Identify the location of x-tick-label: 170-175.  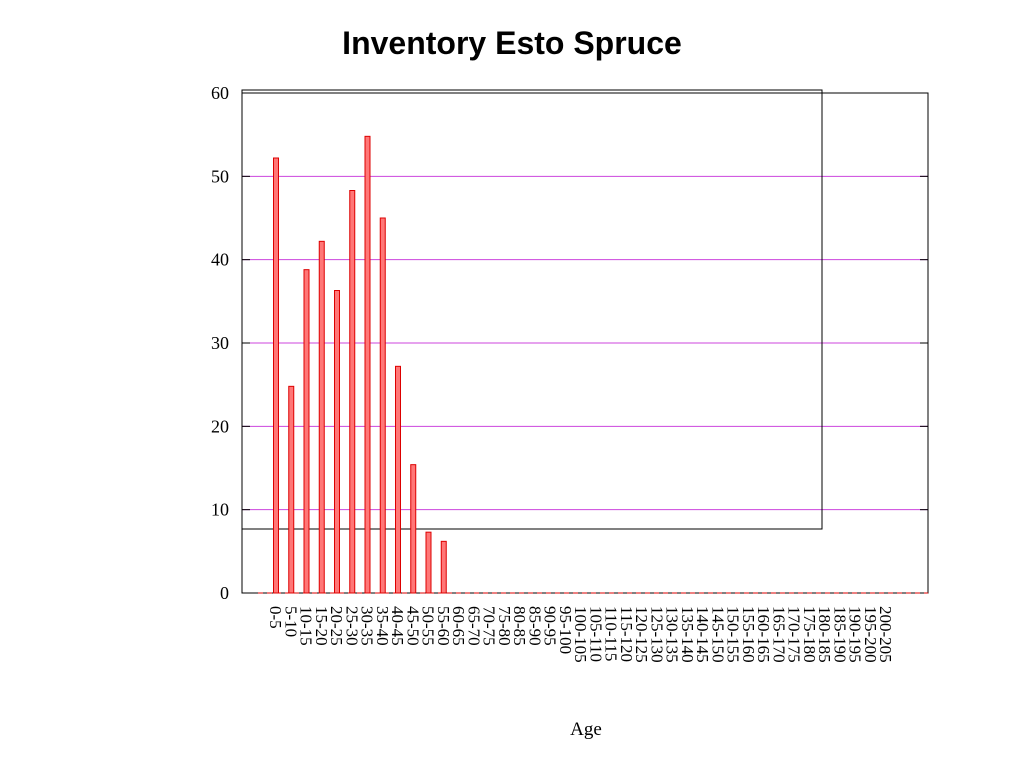
(794, 634).